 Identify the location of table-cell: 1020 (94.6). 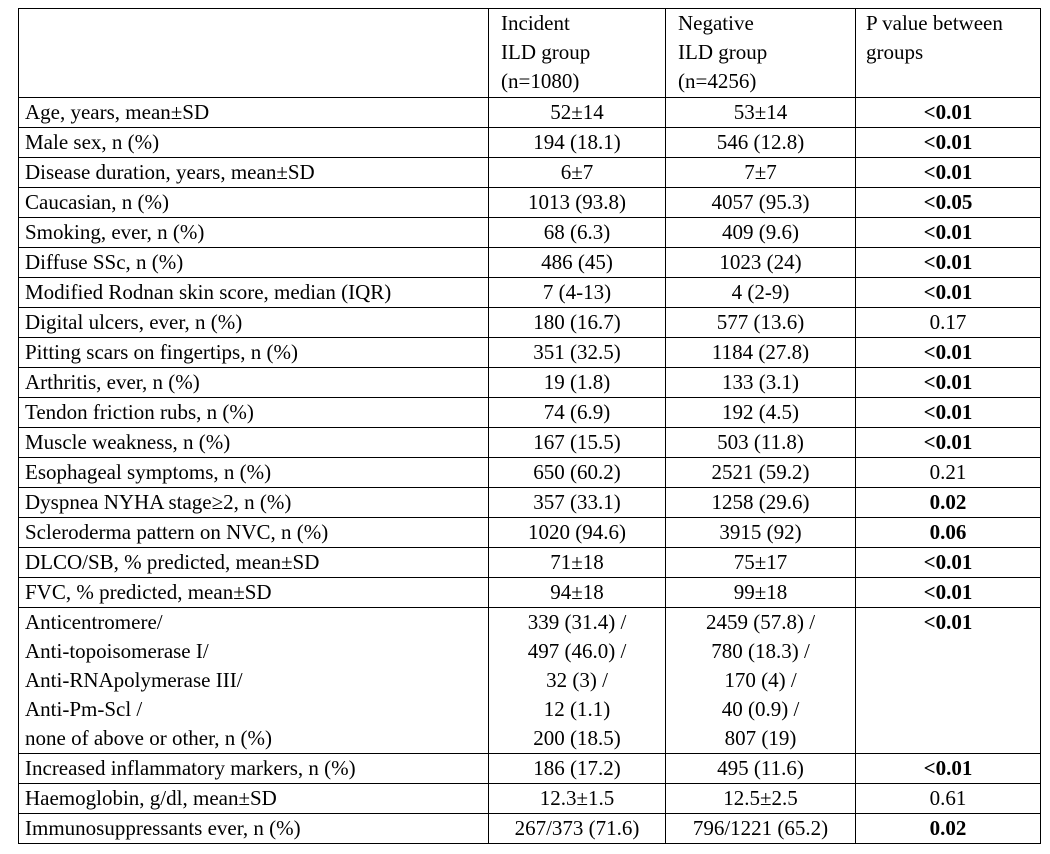
(577, 532).